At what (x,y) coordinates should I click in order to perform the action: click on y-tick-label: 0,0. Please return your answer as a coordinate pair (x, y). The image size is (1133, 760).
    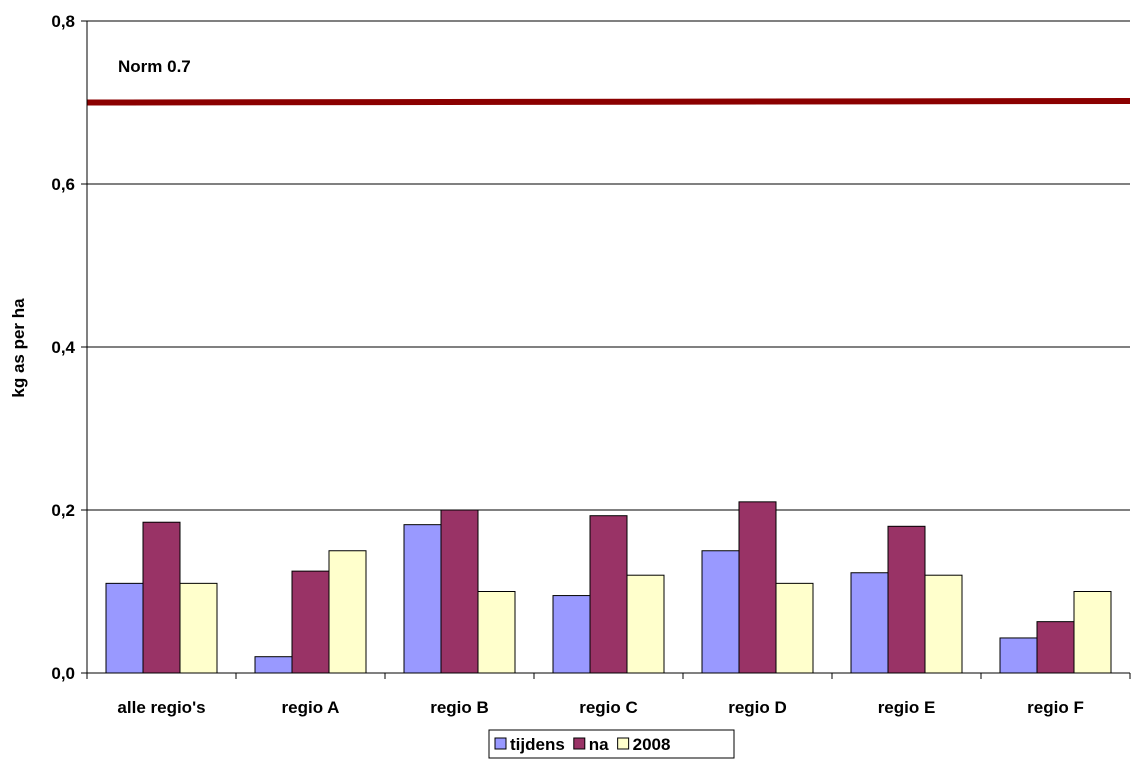
    Looking at the image, I should click on (63, 673).